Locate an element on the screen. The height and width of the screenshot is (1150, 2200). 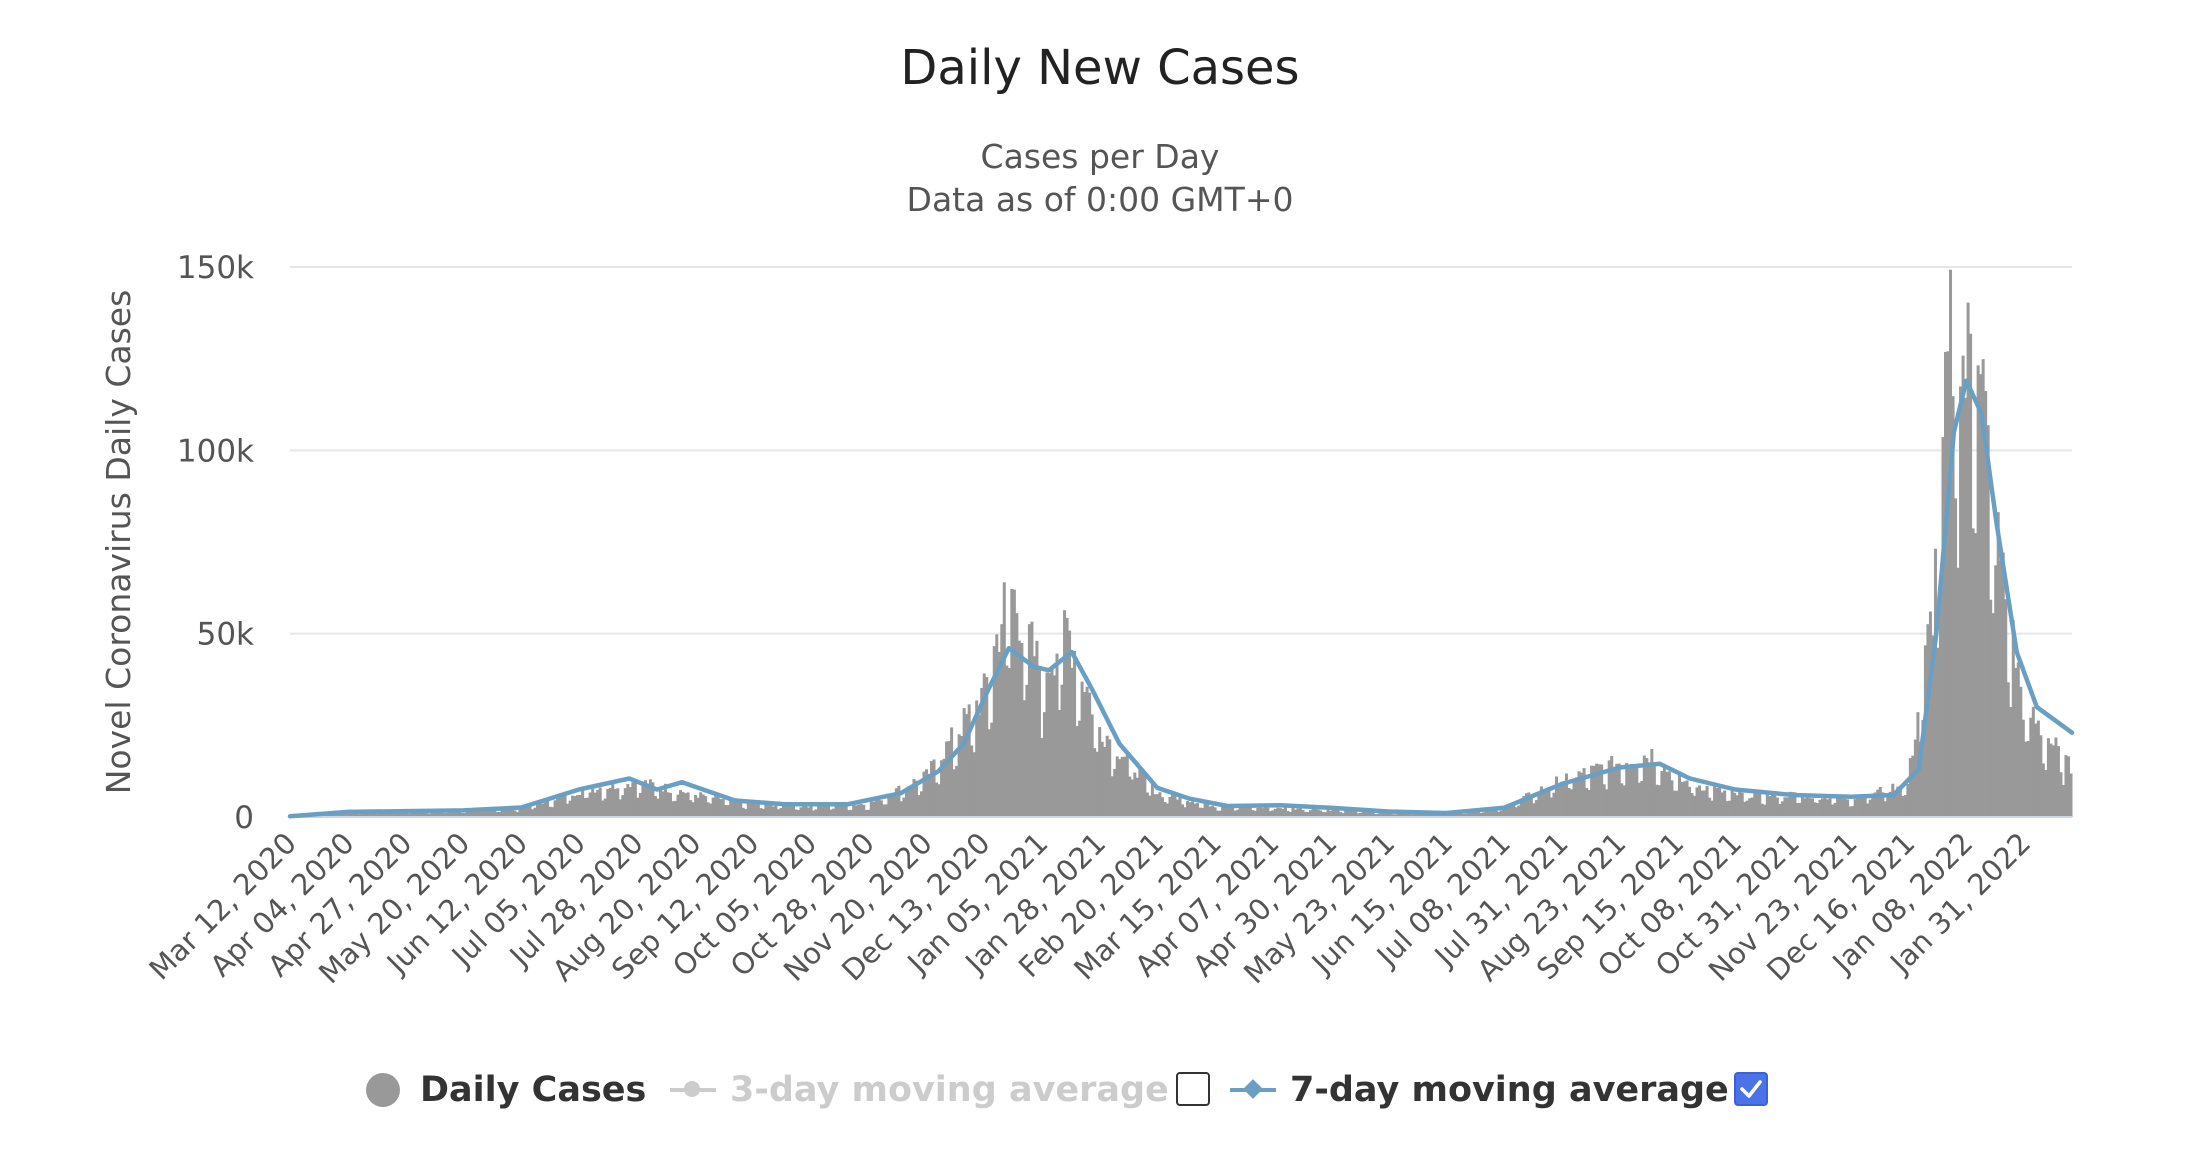
legend-item-daily-cases: Daily Cases is located at coordinates (506, 1090).